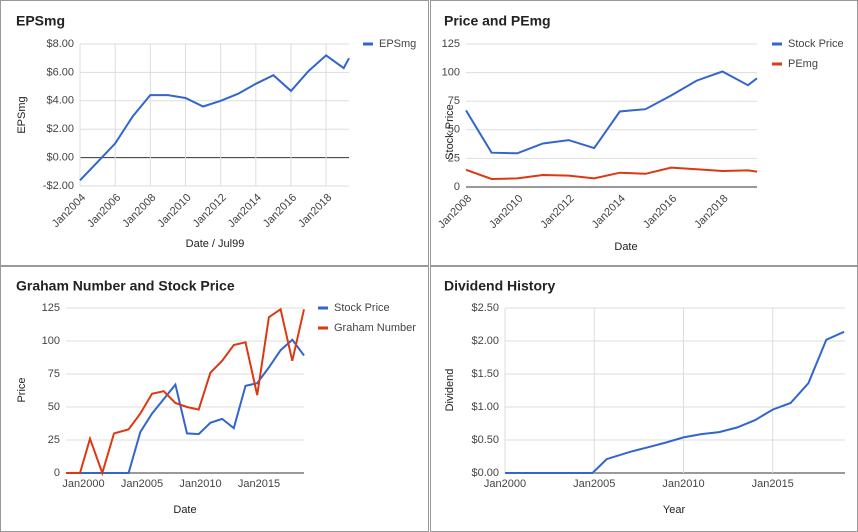  Describe the element at coordinates (485, 374) in the screenshot. I see `y-tick-label: $1.50` at that location.